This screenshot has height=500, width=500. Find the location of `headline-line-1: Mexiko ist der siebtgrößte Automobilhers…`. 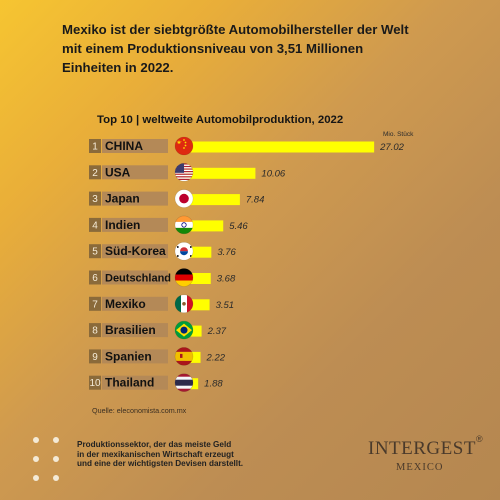

headline-line-1: Mexiko ist der siebtgrößte Automobilhers… is located at coordinates (235, 29).